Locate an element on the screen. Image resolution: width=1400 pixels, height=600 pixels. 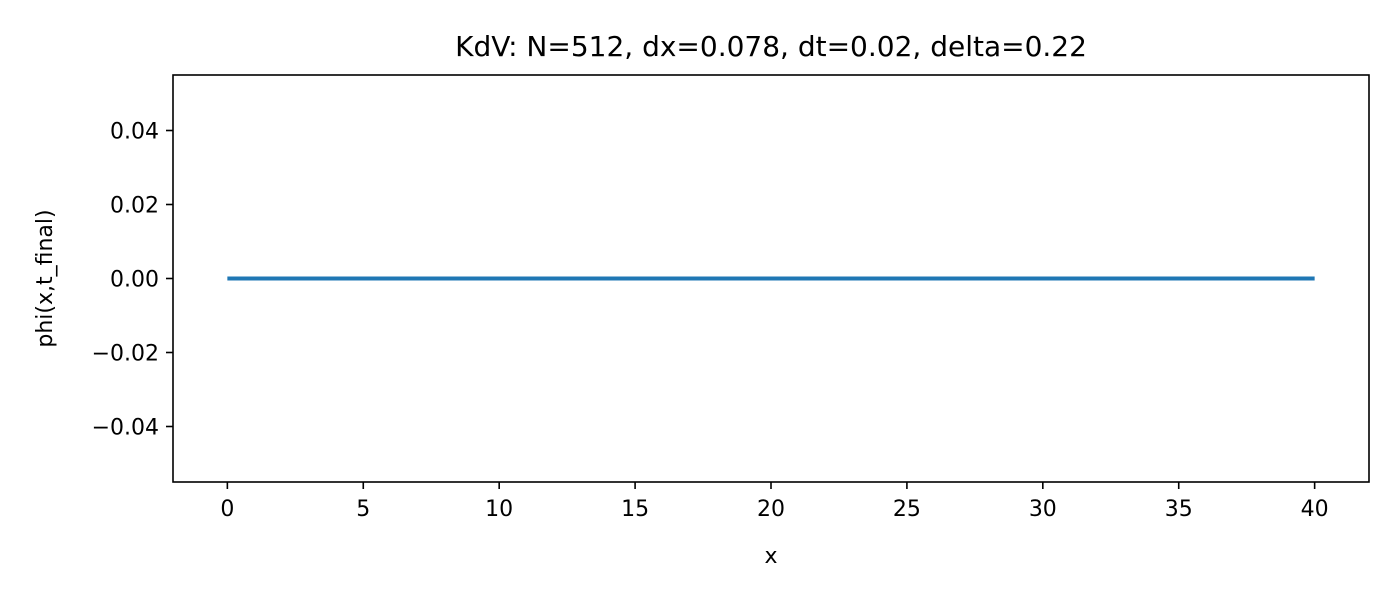
y-axis-label: phi(x,t_final) is located at coordinates (45, 278).